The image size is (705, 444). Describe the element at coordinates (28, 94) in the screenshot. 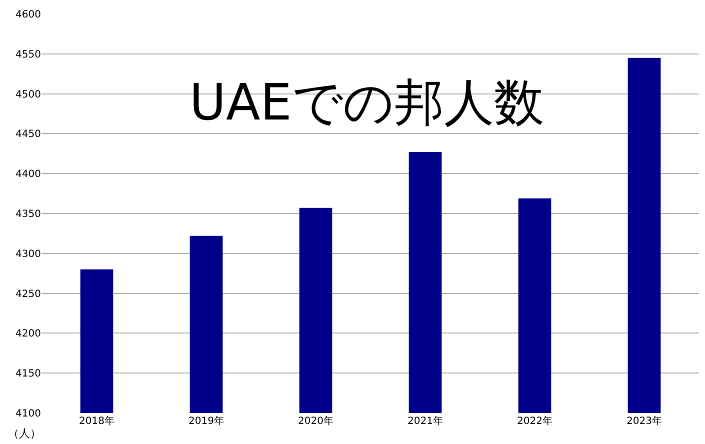

I see `y-tick-label: 4500` at that location.